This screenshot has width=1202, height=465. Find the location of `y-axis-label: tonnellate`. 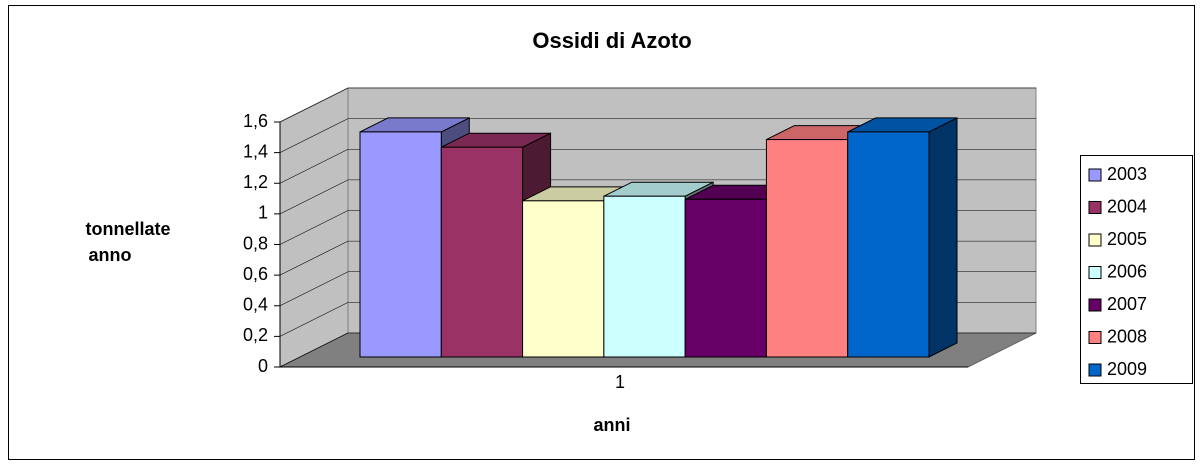

y-axis-label: tonnellate is located at coordinates (127, 229).